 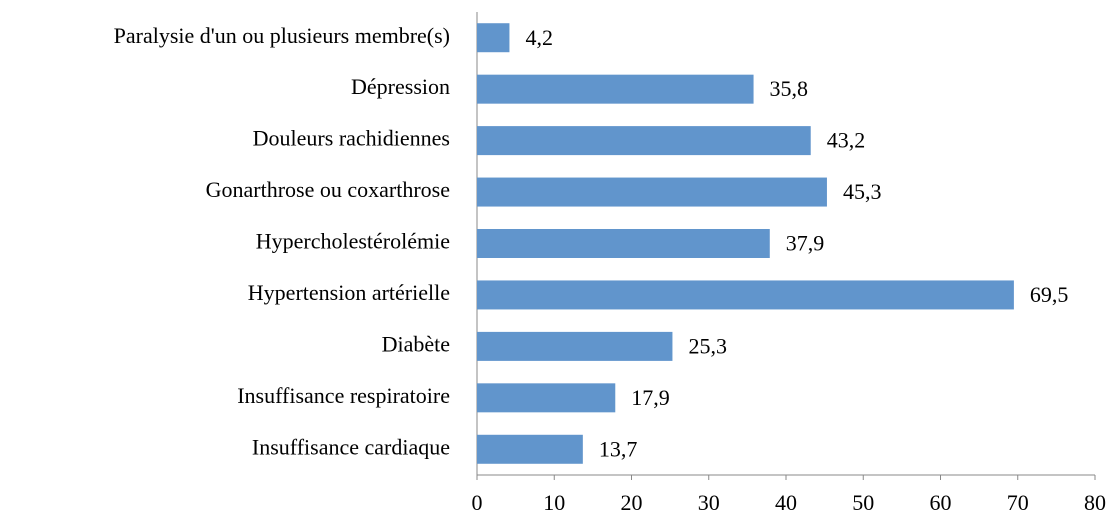 What do you see at coordinates (1049, 294) in the screenshot?
I see `value-label: 69,5` at bounding box center [1049, 294].